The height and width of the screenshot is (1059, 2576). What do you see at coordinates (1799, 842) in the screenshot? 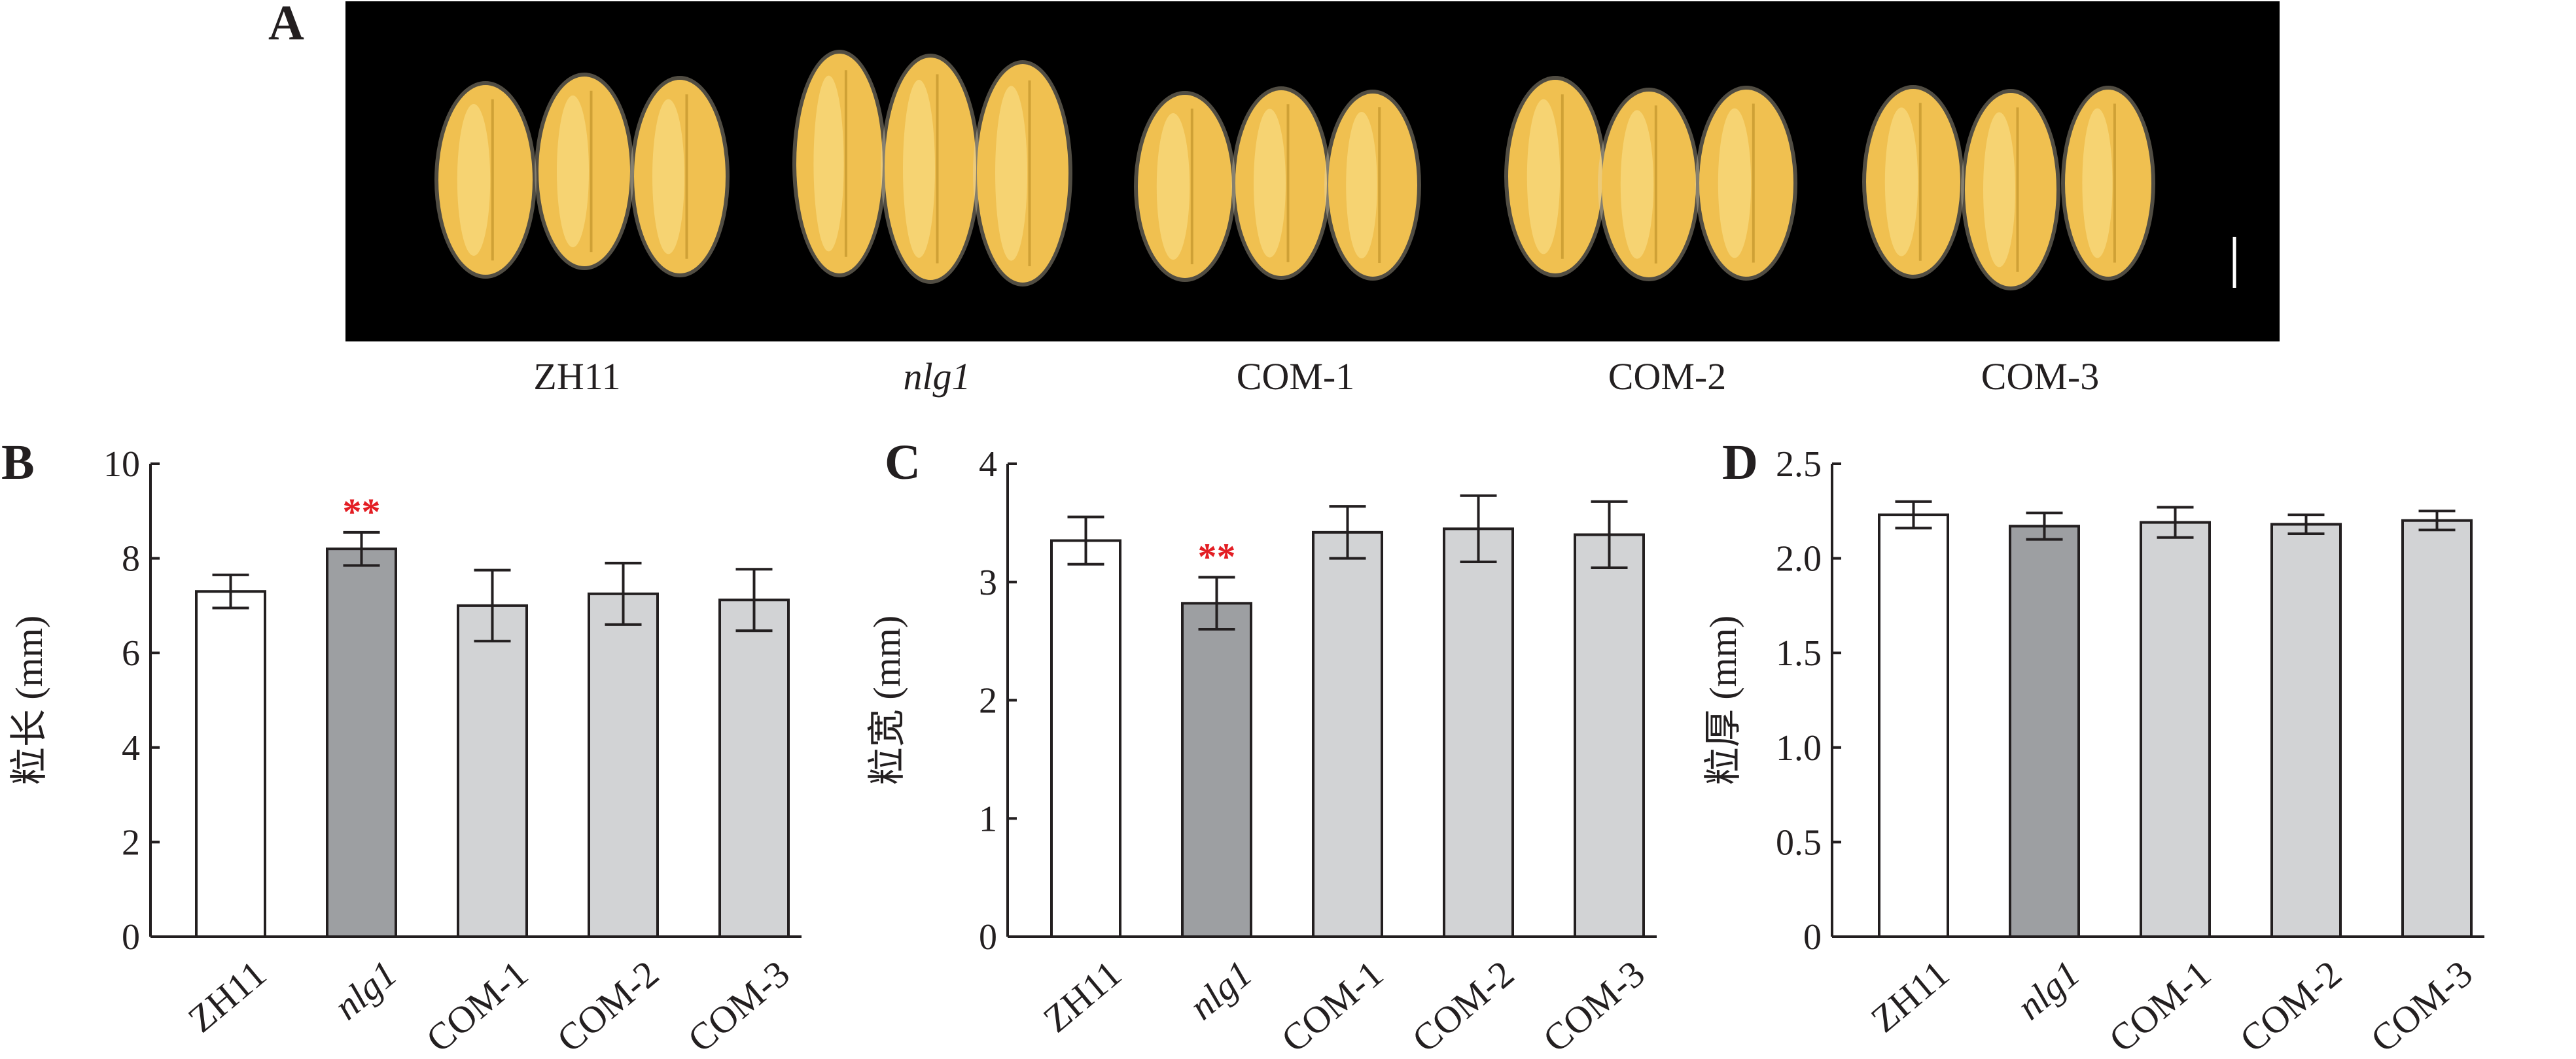
I see `y-tick-label: 0.5` at bounding box center [1799, 842].